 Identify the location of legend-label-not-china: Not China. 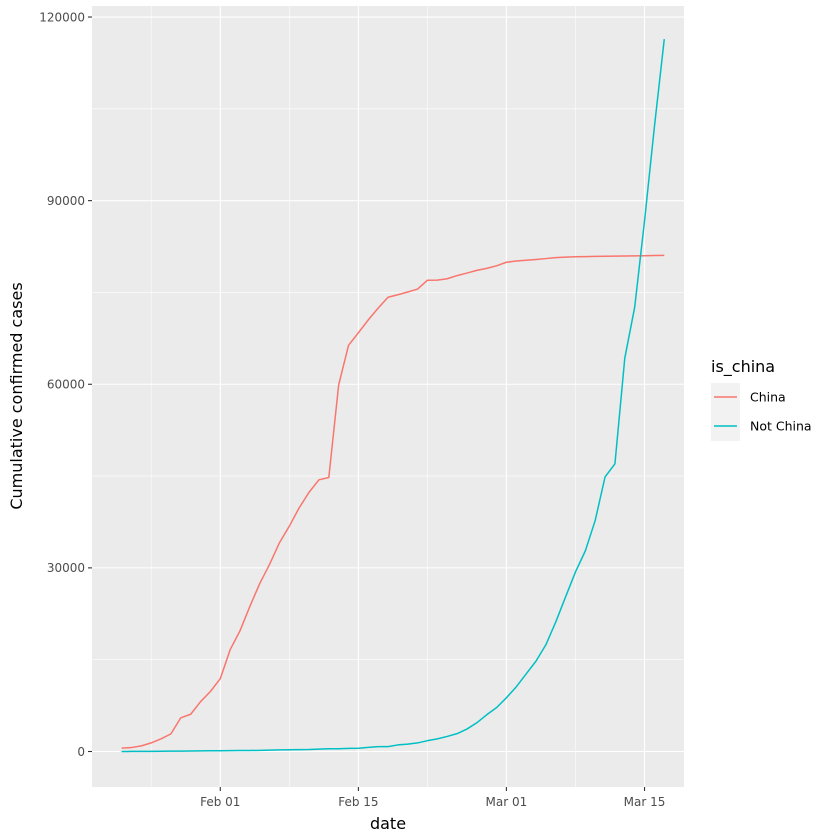
(781, 426).